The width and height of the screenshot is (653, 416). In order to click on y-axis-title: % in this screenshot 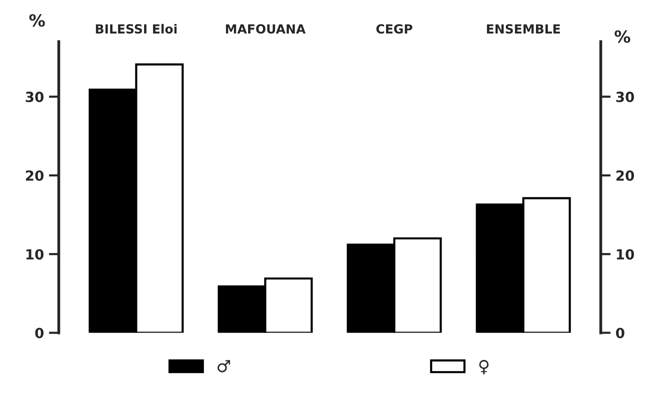, I will do `click(37, 20)`.